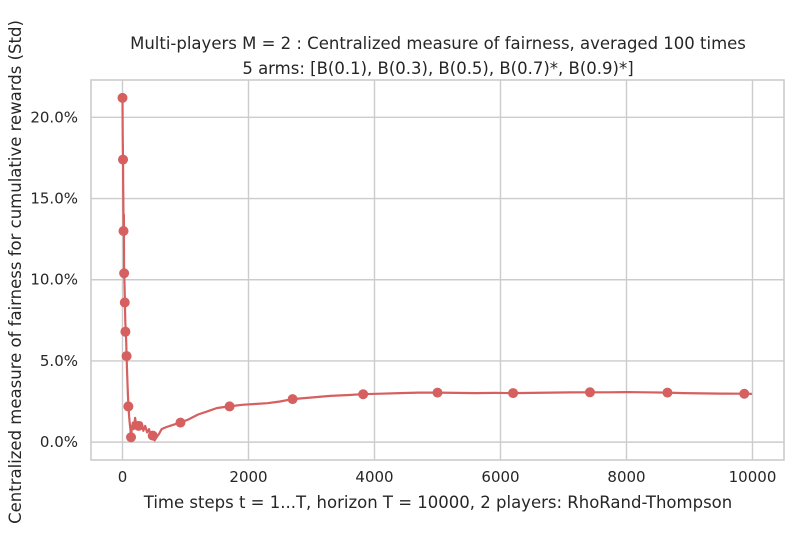 This screenshot has width=799, height=540. I want to click on y-tick-label: 5.0%, so click(59, 361).